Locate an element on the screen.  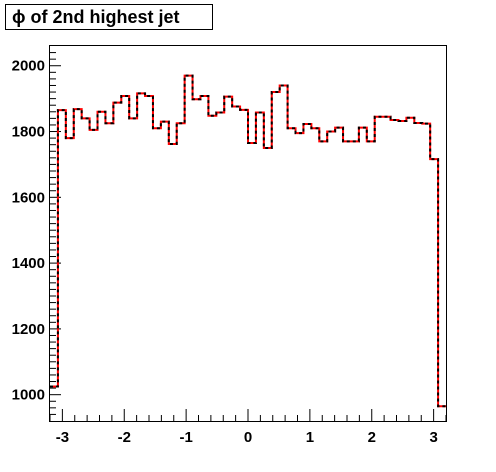
x-tick-label: 3 is located at coordinates (433, 437).